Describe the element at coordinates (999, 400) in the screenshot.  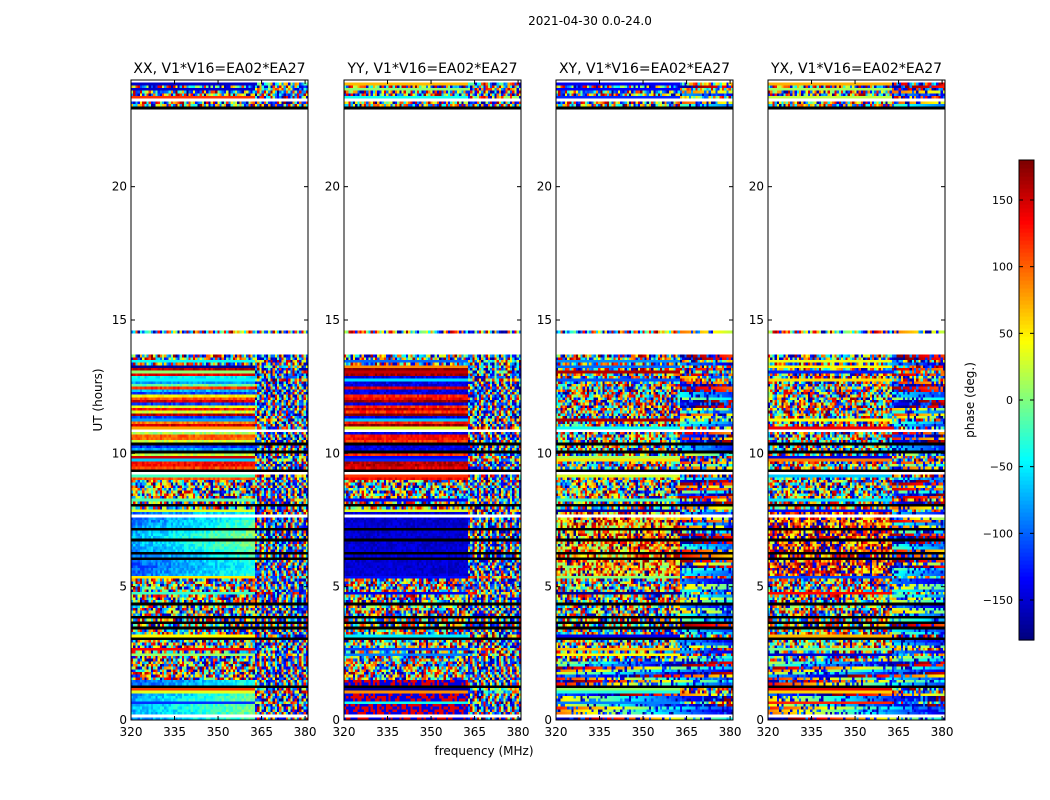
I see `colorbar: −150 −100 −50 0 50 100 150 phase (deg.)` at that location.